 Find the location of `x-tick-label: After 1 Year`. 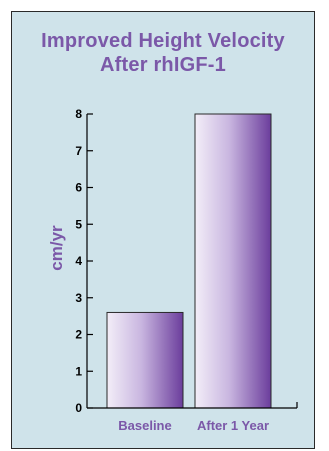

x-tick-label: After 1 Year is located at coordinates (233, 425).